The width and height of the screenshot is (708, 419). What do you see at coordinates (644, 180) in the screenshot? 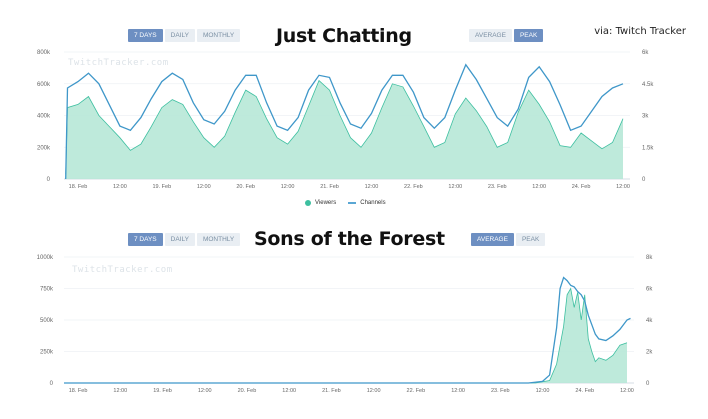
I see `chart1-y-right-tick: 0` at bounding box center [644, 180].